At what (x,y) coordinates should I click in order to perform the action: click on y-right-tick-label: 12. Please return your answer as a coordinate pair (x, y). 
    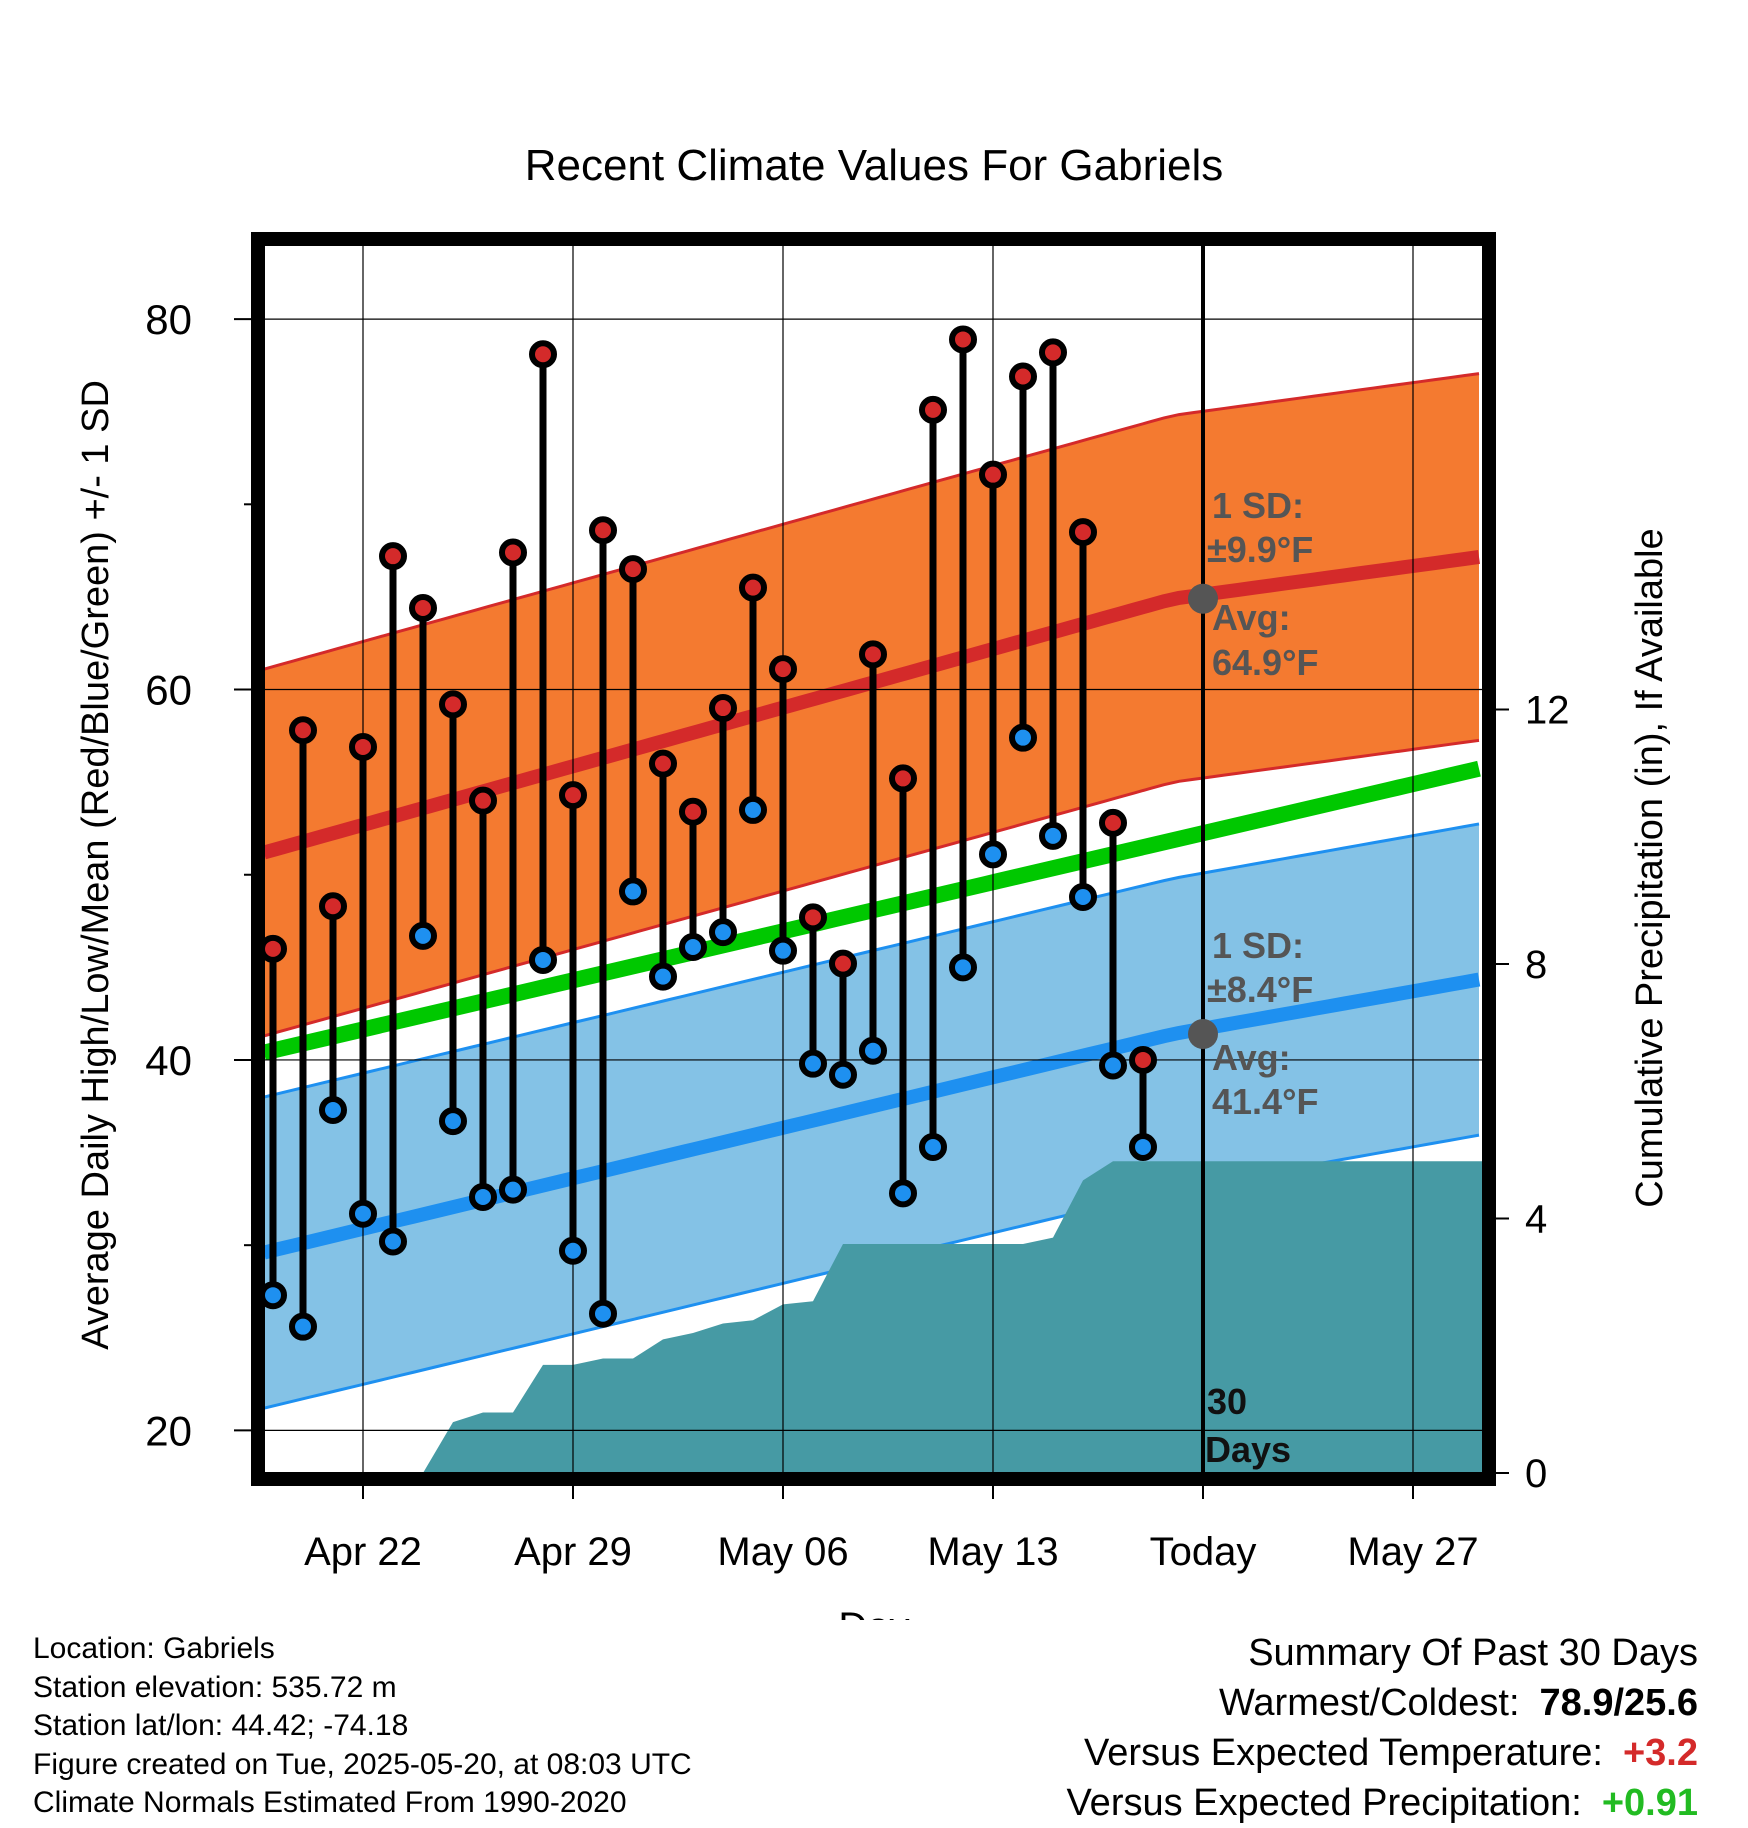
    Looking at the image, I should click on (1547, 710).